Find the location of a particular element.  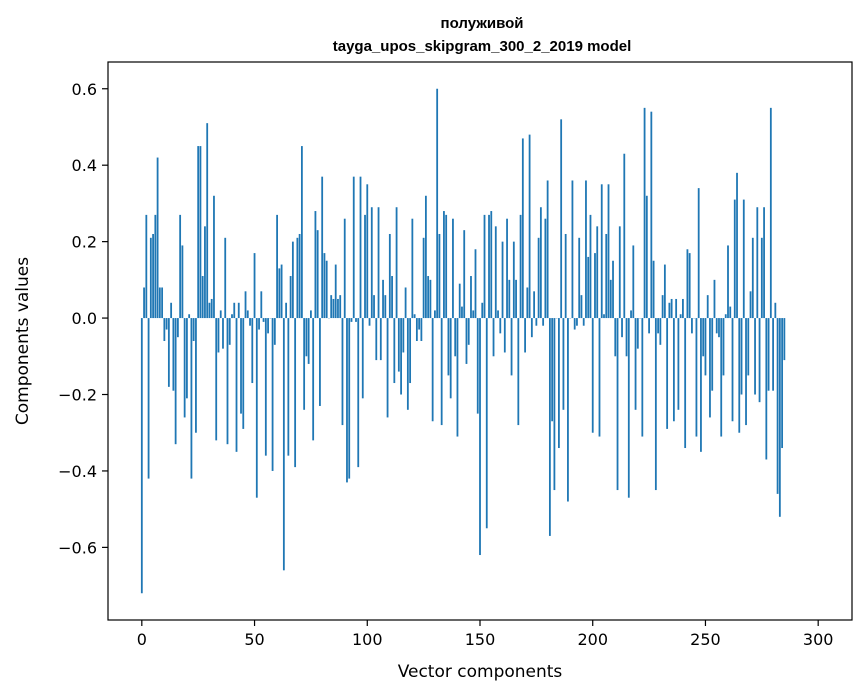

x-tick-label-4: 200 is located at coordinates (592, 639).